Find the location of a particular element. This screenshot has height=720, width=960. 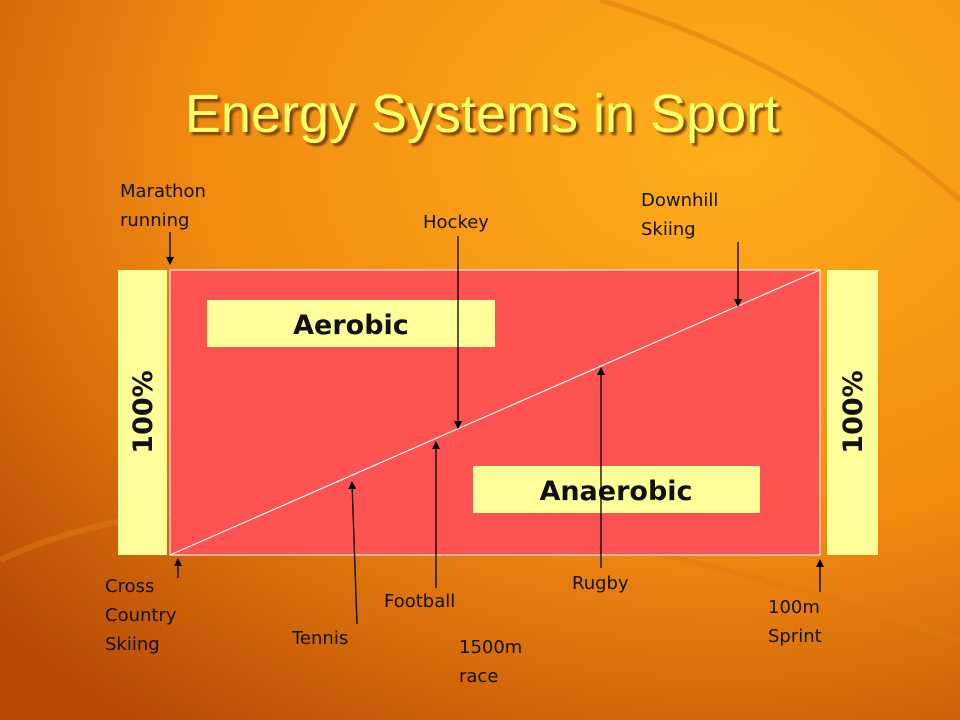

sport-label: Downhill is located at coordinates (679, 200).